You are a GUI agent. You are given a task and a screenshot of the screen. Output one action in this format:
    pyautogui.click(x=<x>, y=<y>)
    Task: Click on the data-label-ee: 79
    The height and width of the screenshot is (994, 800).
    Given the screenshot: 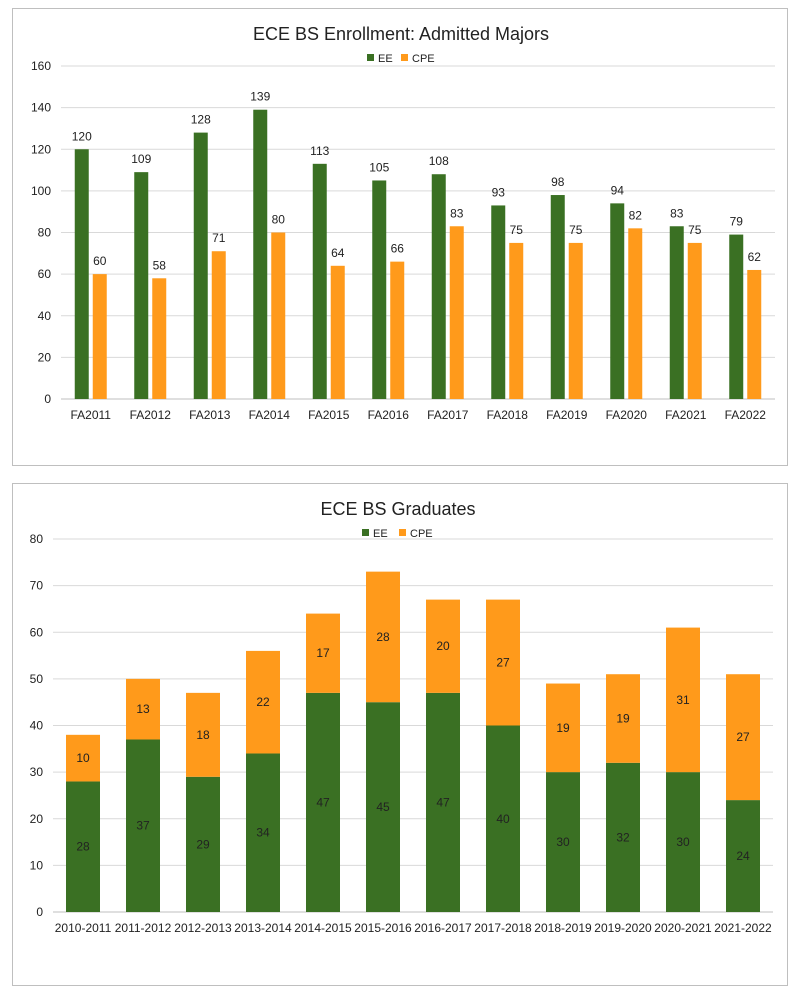 What is the action you would take?
    pyautogui.click(x=737, y=222)
    